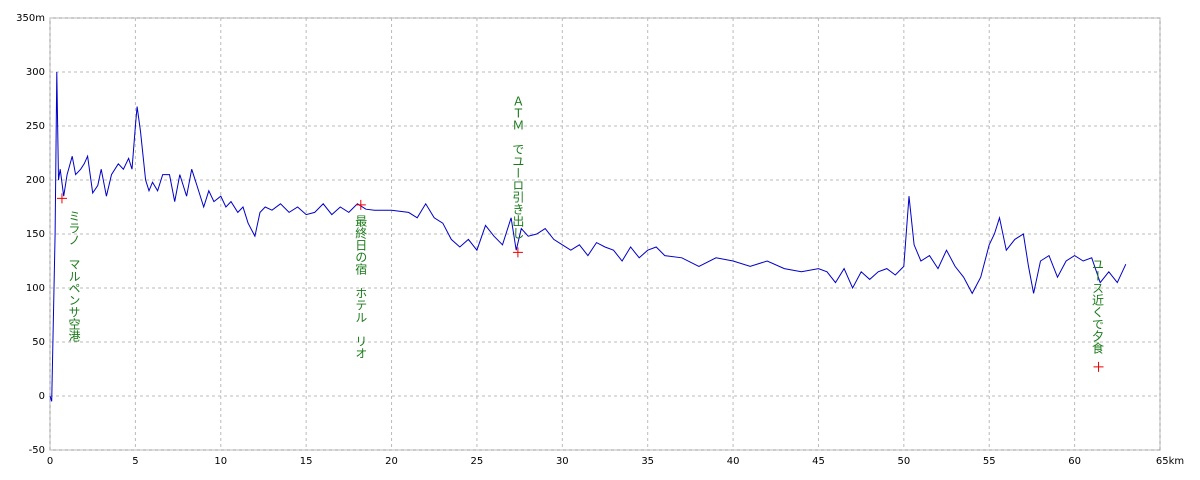 This screenshot has width=1200, height=480. I want to click on annotation-text: ユース近くで夕食, so click(1098, 306).